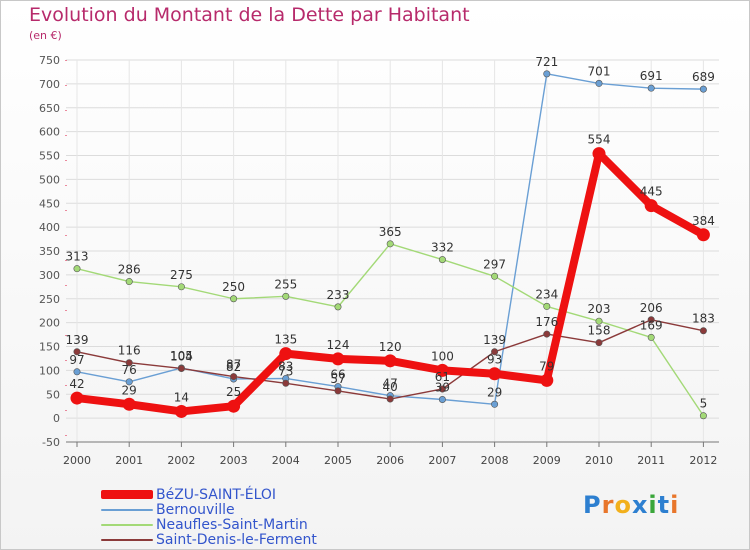 This screenshot has height=550, width=750. What do you see at coordinates (640, 505) in the screenshot?
I see `logo-letter: x` at bounding box center [640, 505].